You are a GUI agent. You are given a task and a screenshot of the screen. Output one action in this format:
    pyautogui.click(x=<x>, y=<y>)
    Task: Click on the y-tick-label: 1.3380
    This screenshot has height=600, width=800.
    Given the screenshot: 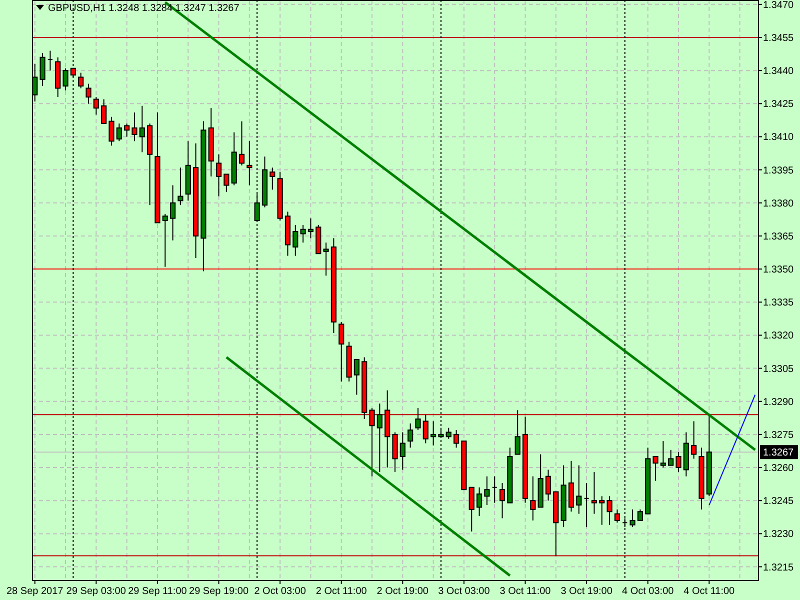 What is the action you would take?
    pyautogui.click(x=778, y=204)
    